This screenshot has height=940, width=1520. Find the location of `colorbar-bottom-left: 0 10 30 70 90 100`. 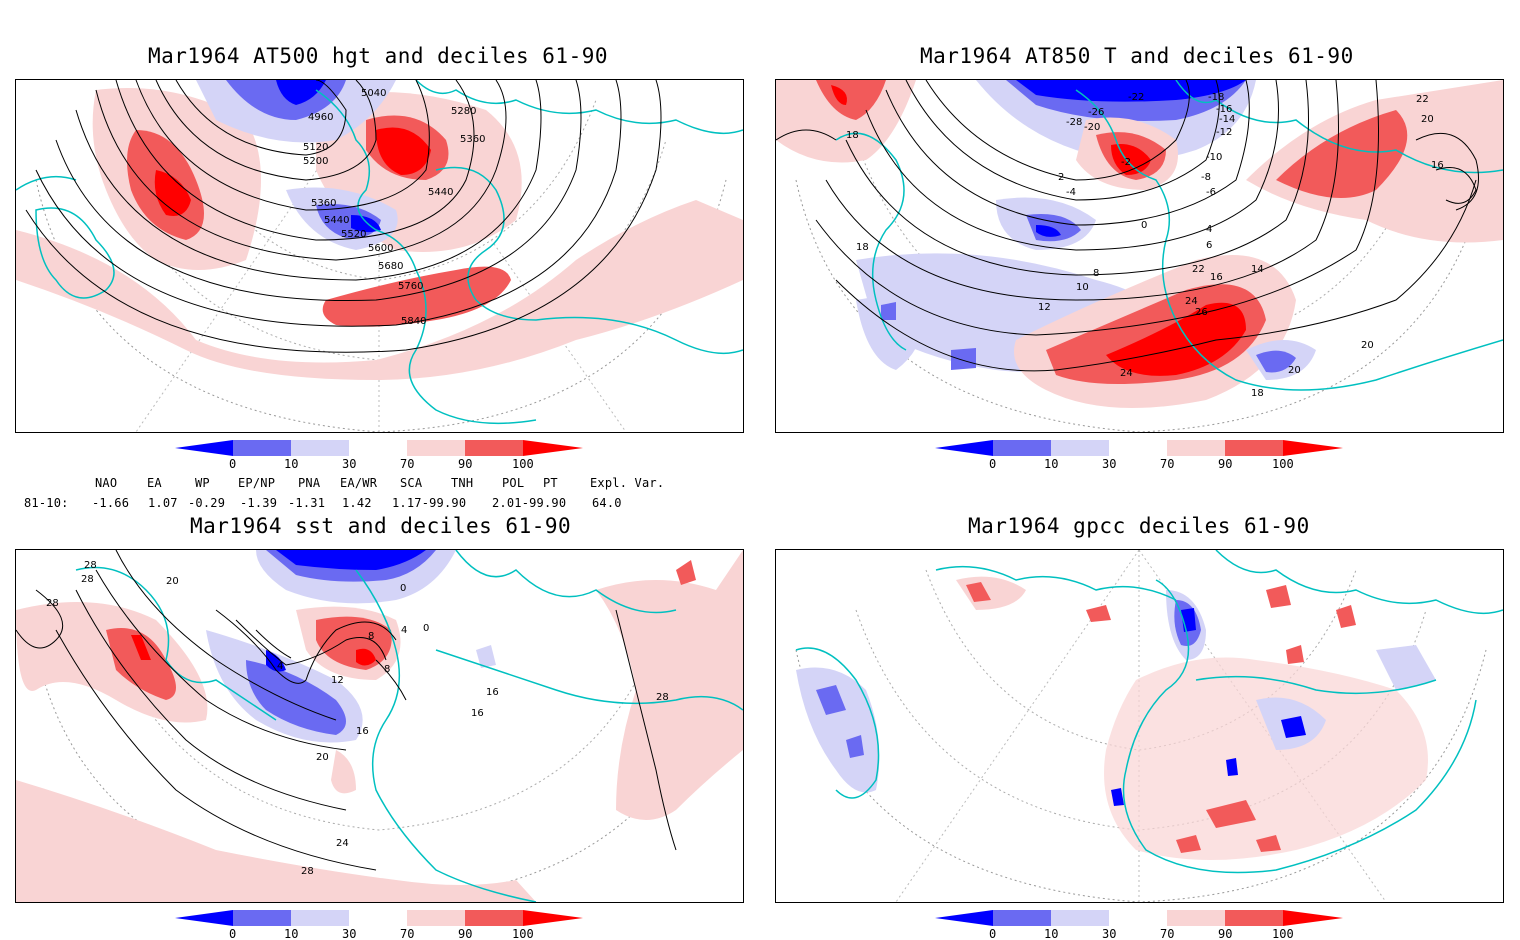

colorbar-bottom-left: 0 10 30 70 90 100 is located at coordinates (379, 925).